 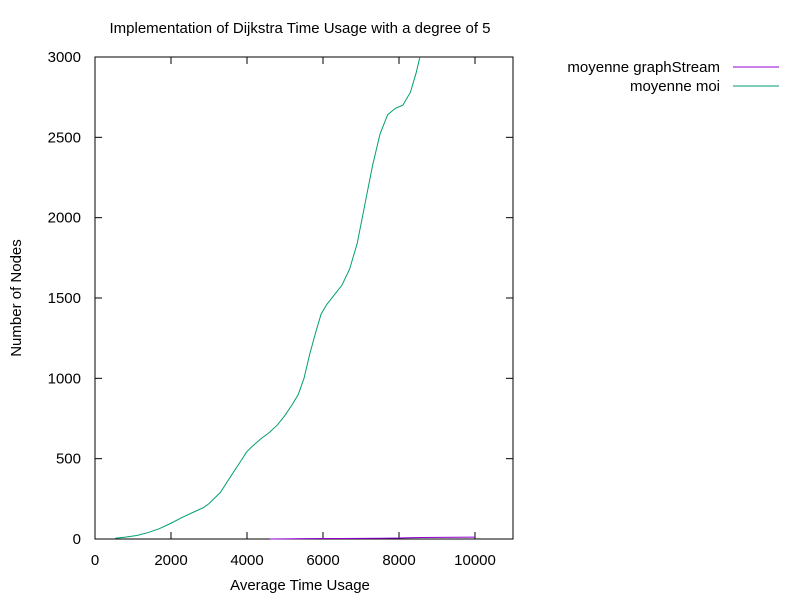 What do you see at coordinates (398, 560) in the screenshot?
I see `x-tick-label: 8000` at bounding box center [398, 560].